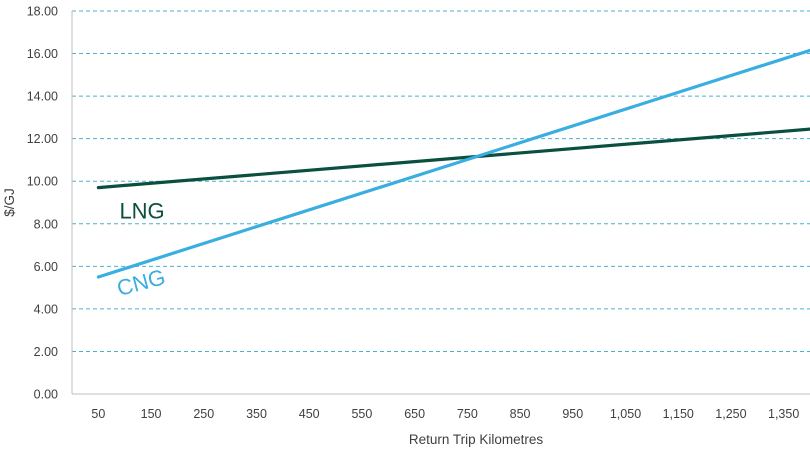  Describe the element at coordinates (414, 414) in the screenshot. I see `x-tick-label: 650` at that location.